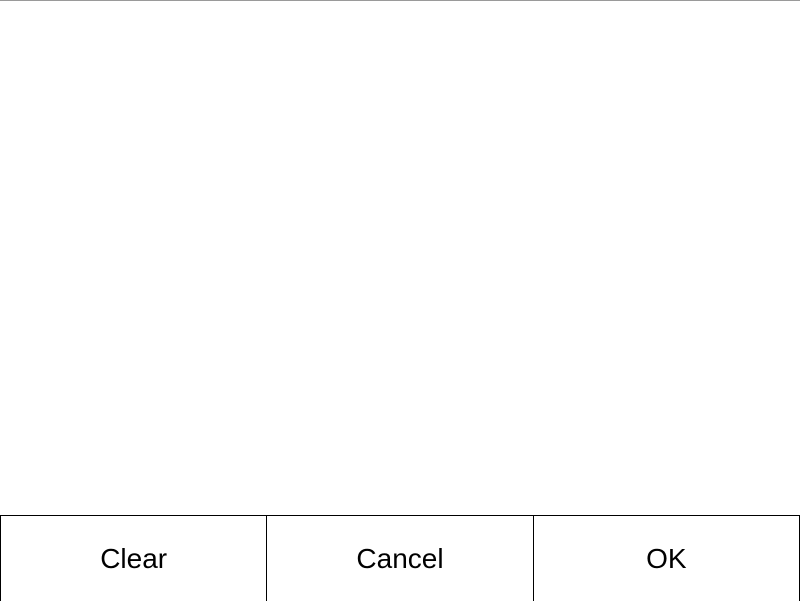  What do you see at coordinates (400, 0) in the screenshot?
I see `top-divider` at bounding box center [400, 0].